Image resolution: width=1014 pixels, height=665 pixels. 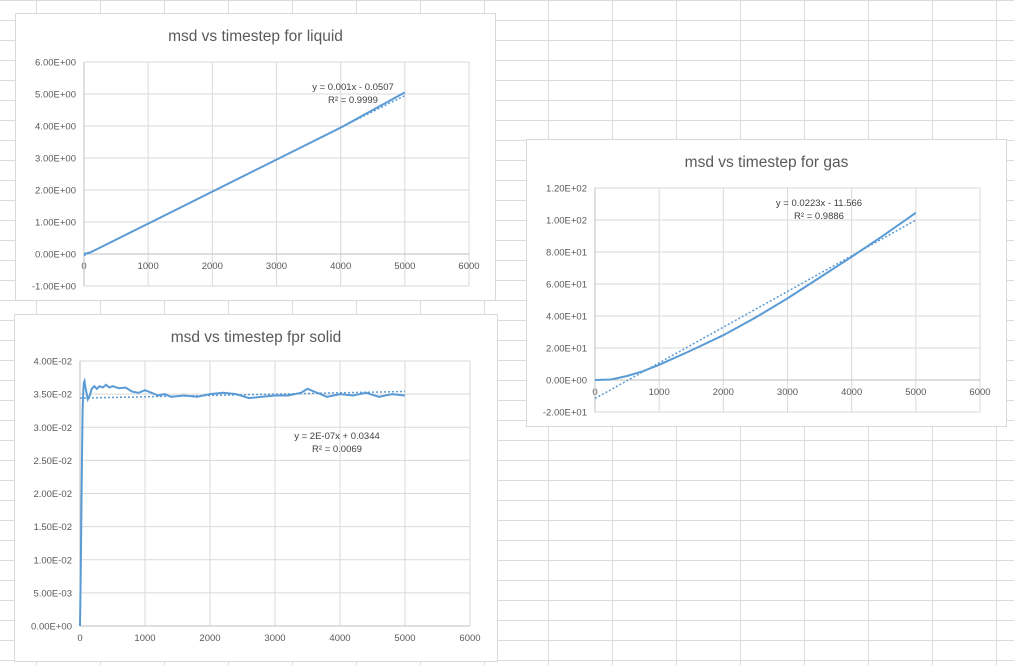 What do you see at coordinates (566, 189) in the screenshot?
I see `y-tick-label: 1.20E+02` at bounding box center [566, 189].